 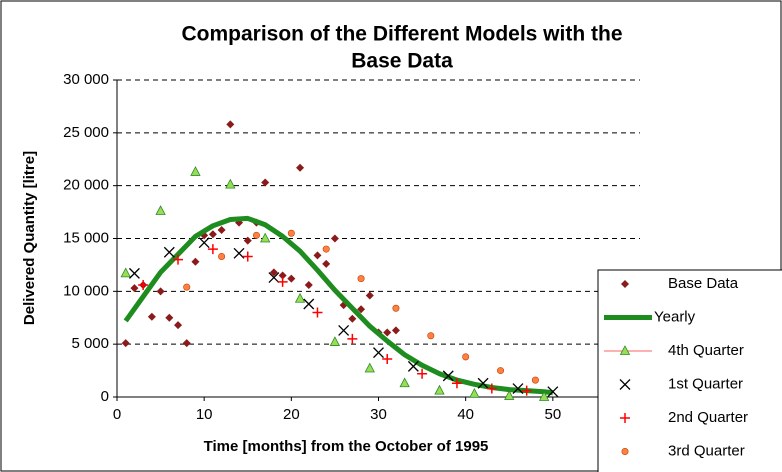 What do you see at coordinates (378, 414) in the screenshot?
I see `x-tick-label: 30` at bounding box center [378, 414].